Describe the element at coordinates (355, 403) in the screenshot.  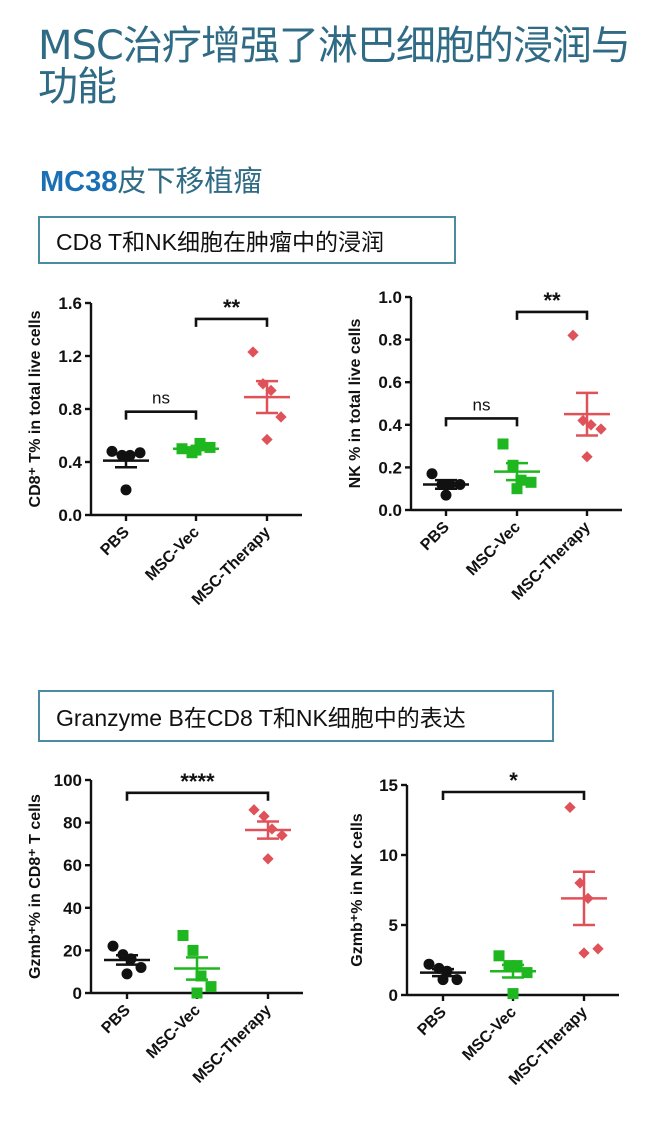
I see `y-axis-title: NK % in total live cells` at that location.